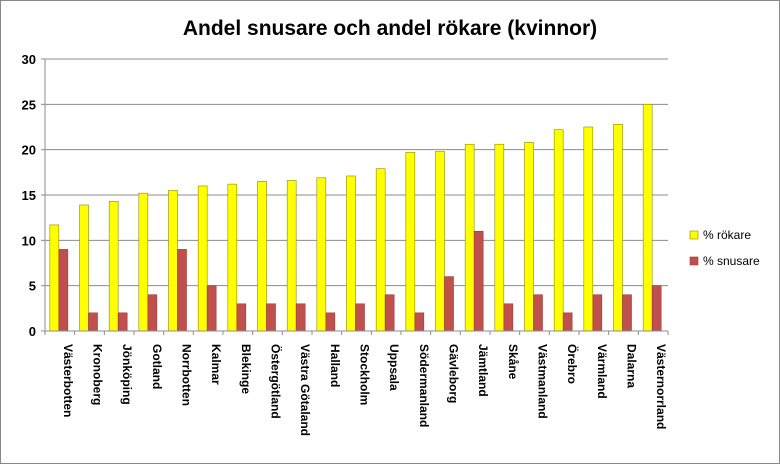 This screenshot has height=464, width=780. I want to click on y-tick-label: 15, so click(29, 195).